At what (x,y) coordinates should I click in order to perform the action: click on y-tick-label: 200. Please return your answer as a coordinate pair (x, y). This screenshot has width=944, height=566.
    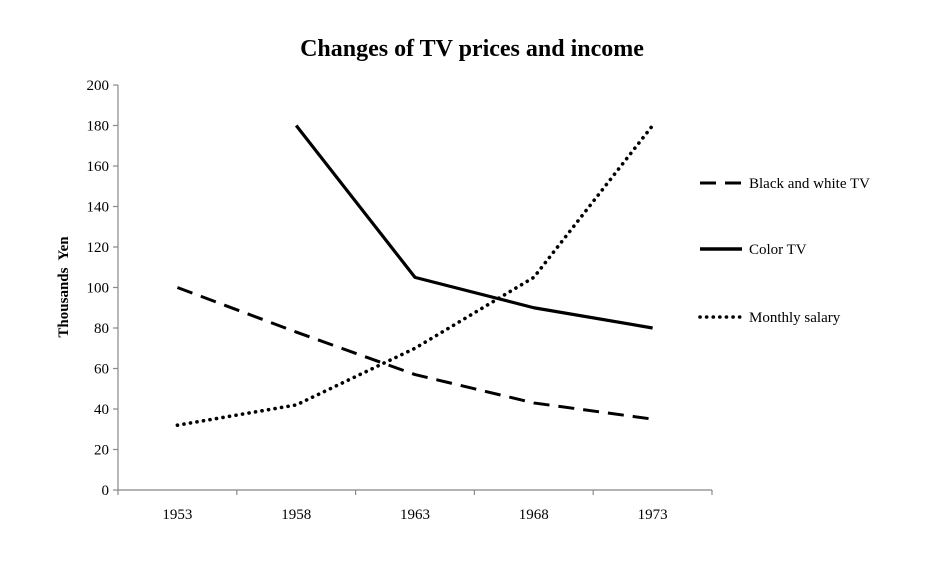
    Looking at the image, I should click on (98, 86).